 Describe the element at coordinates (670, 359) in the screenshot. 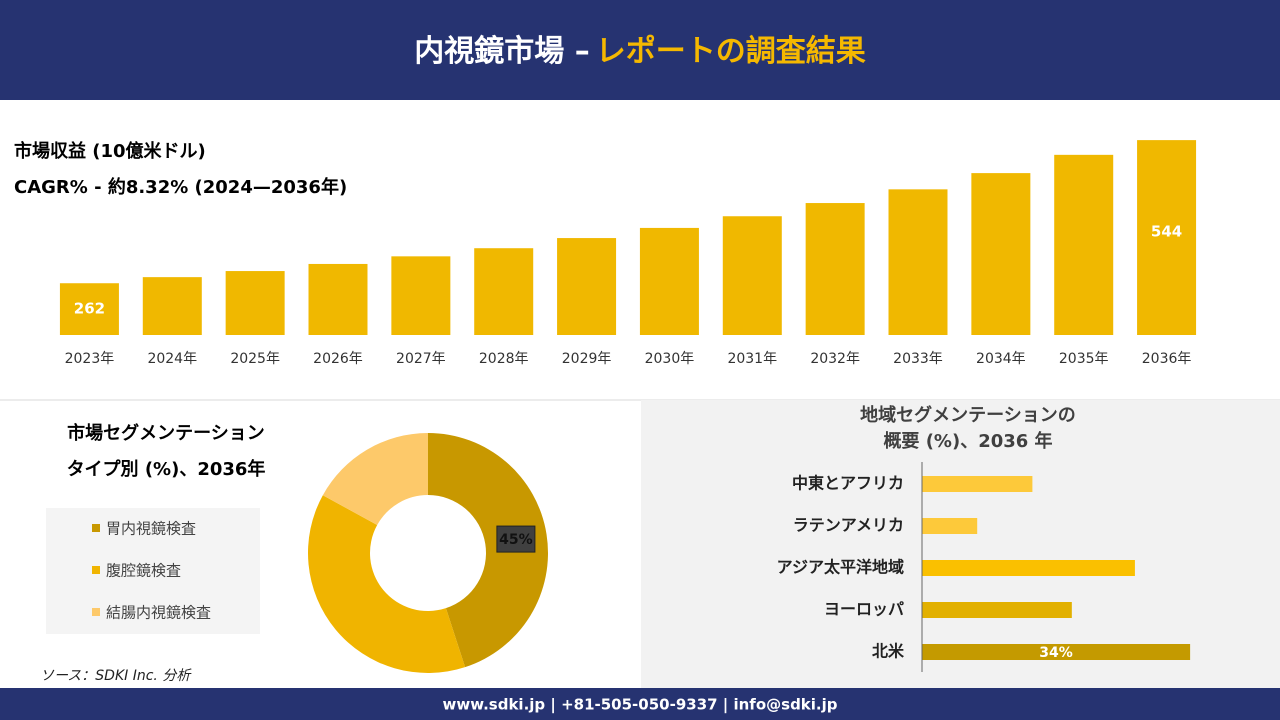

I see `x-tick-label: 2030年` at that location.